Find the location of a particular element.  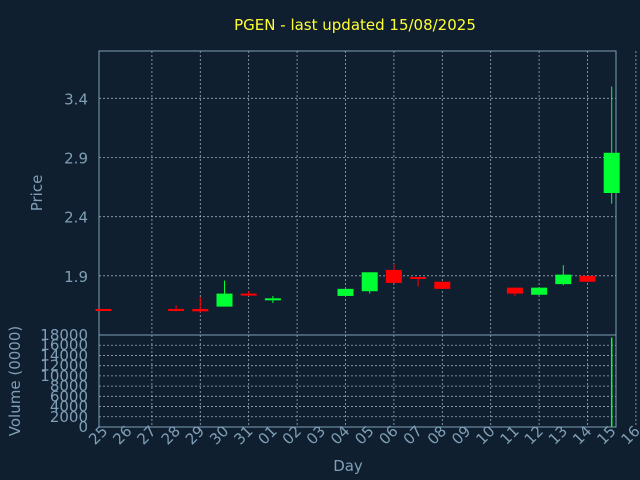

volume-tick-label: 12000 is located at coordinates (64, 366).